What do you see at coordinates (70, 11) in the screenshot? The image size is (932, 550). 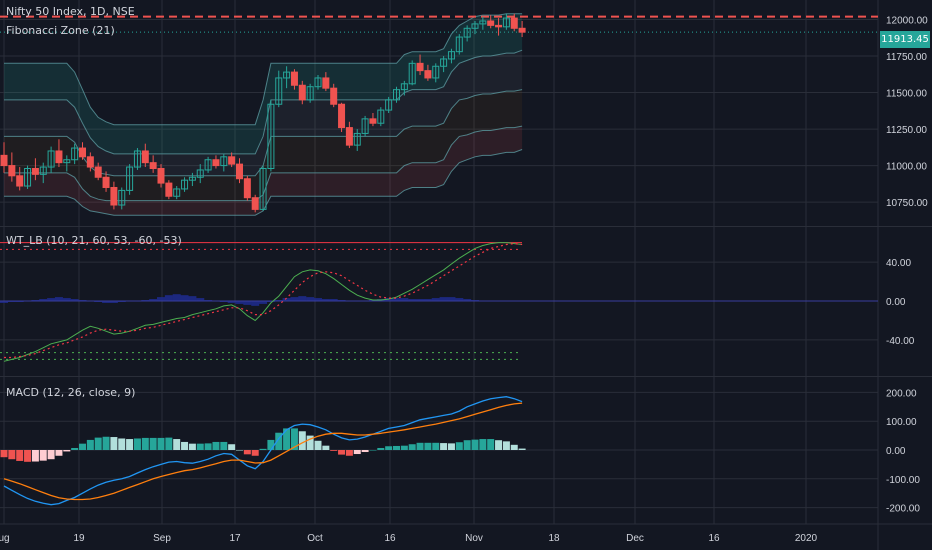 I see `symbol-title: Nifty 50 Index, 1D, NSE` at bounding box center [70, 11].